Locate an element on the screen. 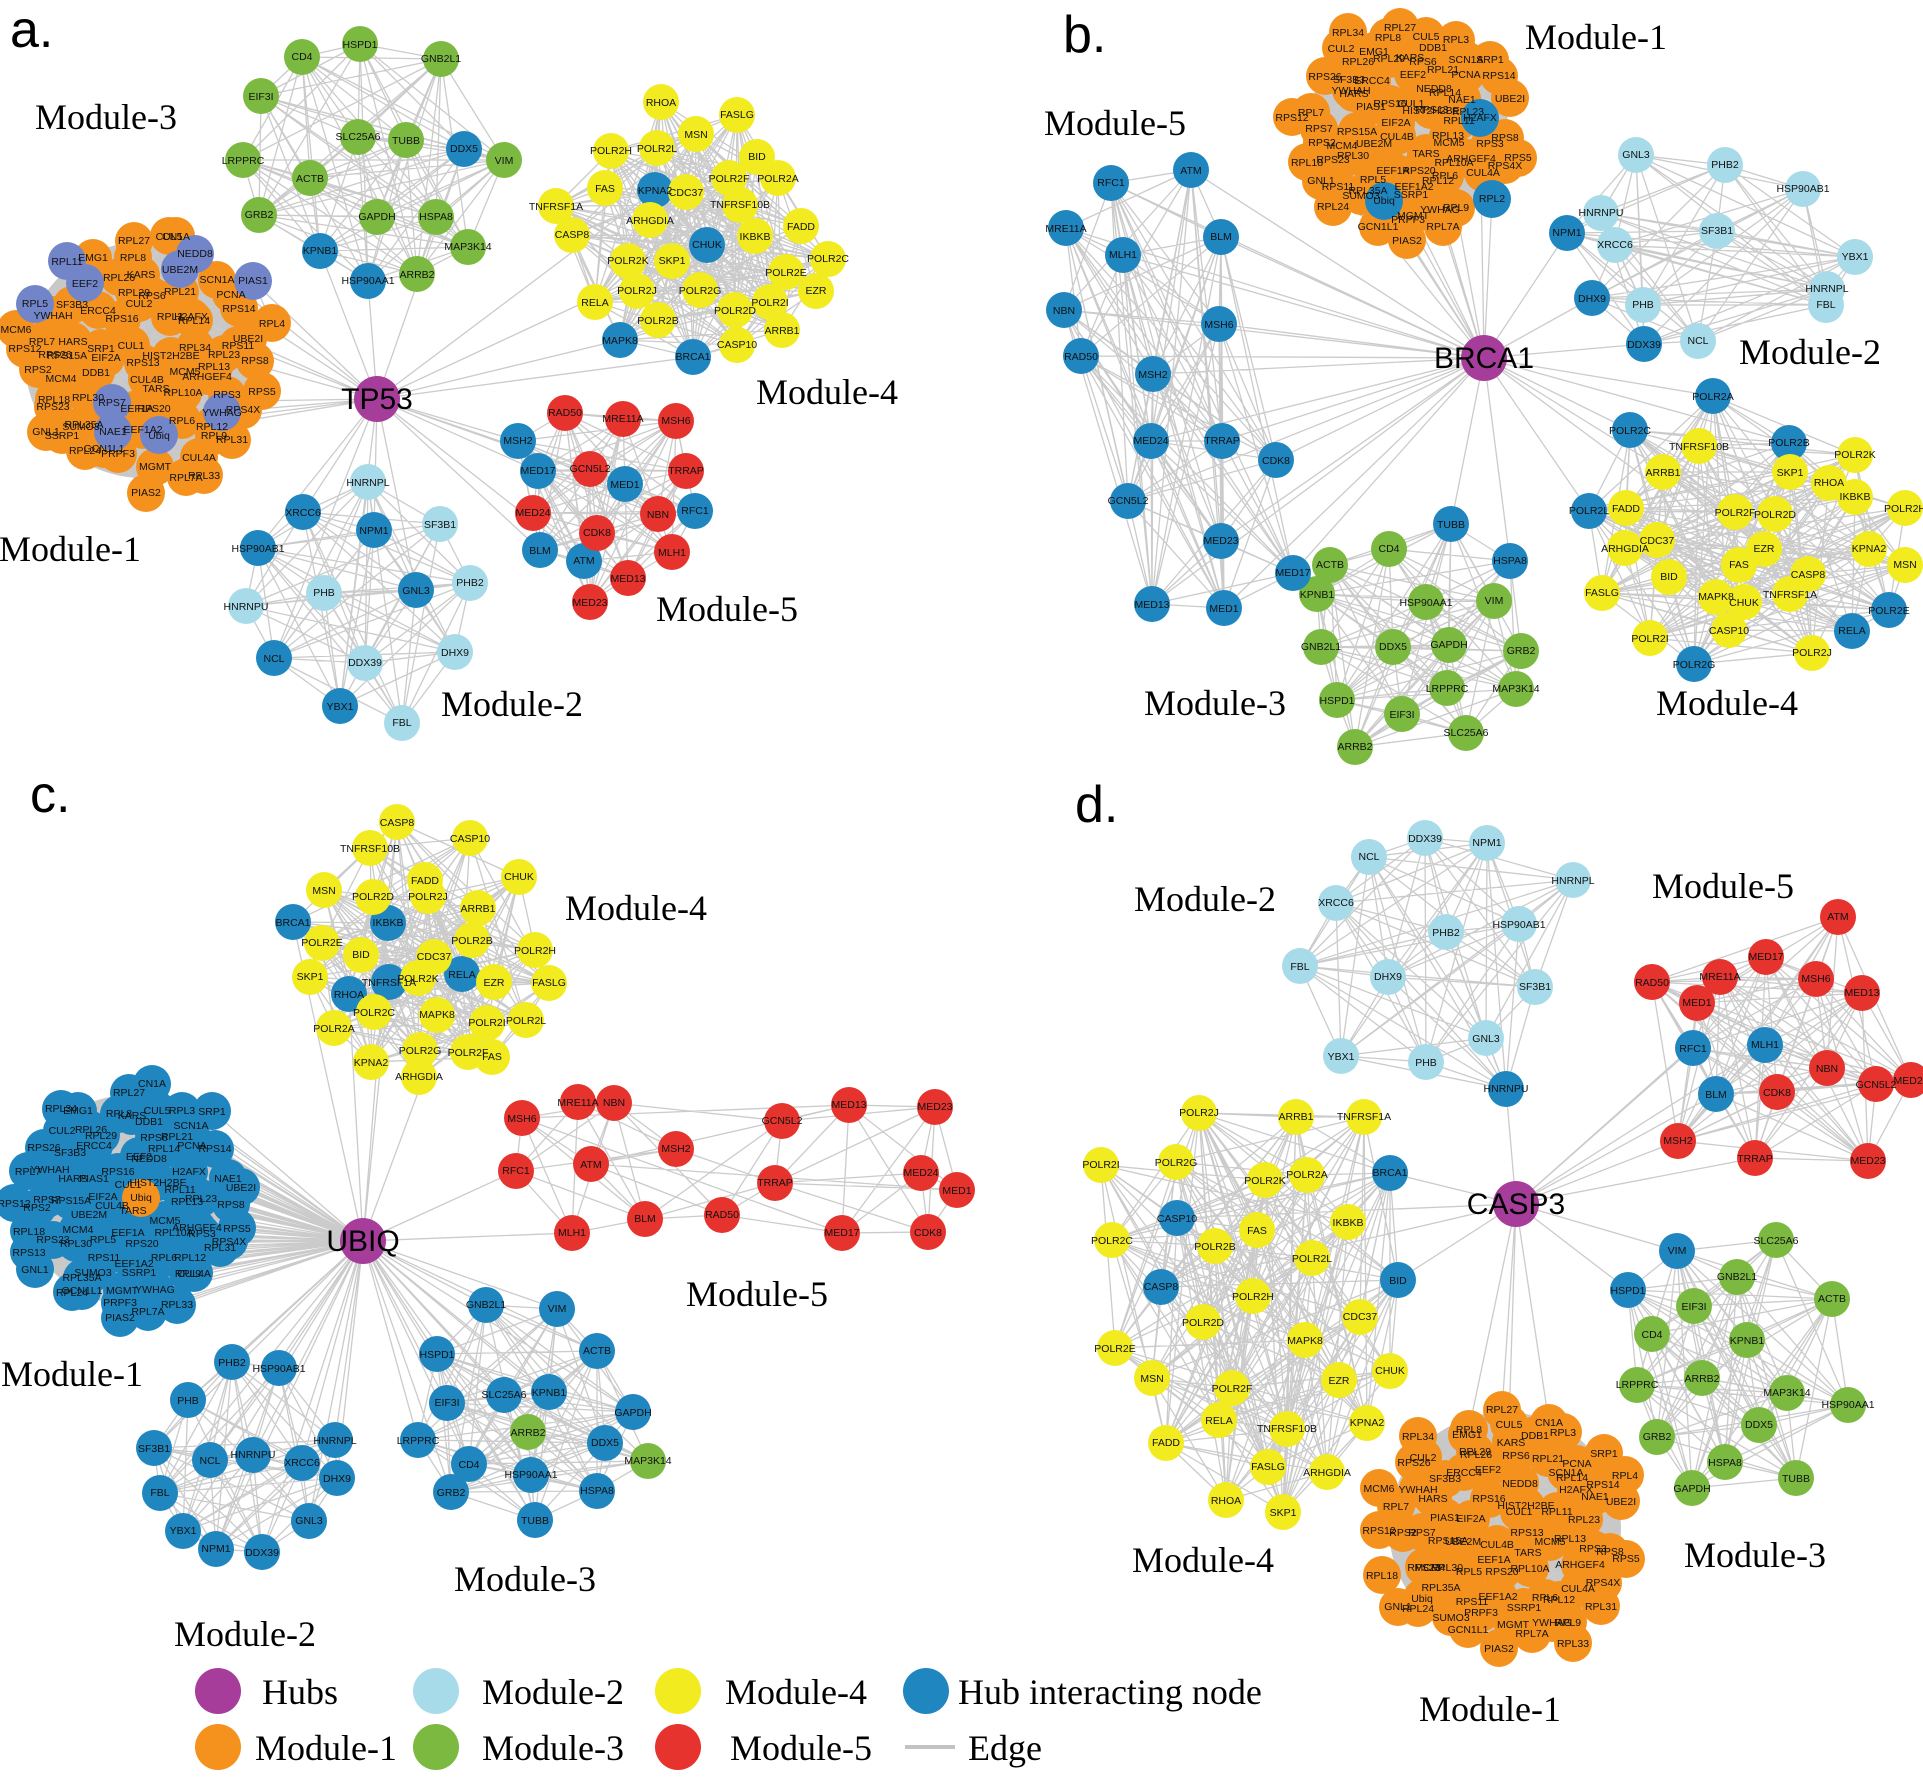  svg-text: HSPD1 is located at coordinates (359, 45).